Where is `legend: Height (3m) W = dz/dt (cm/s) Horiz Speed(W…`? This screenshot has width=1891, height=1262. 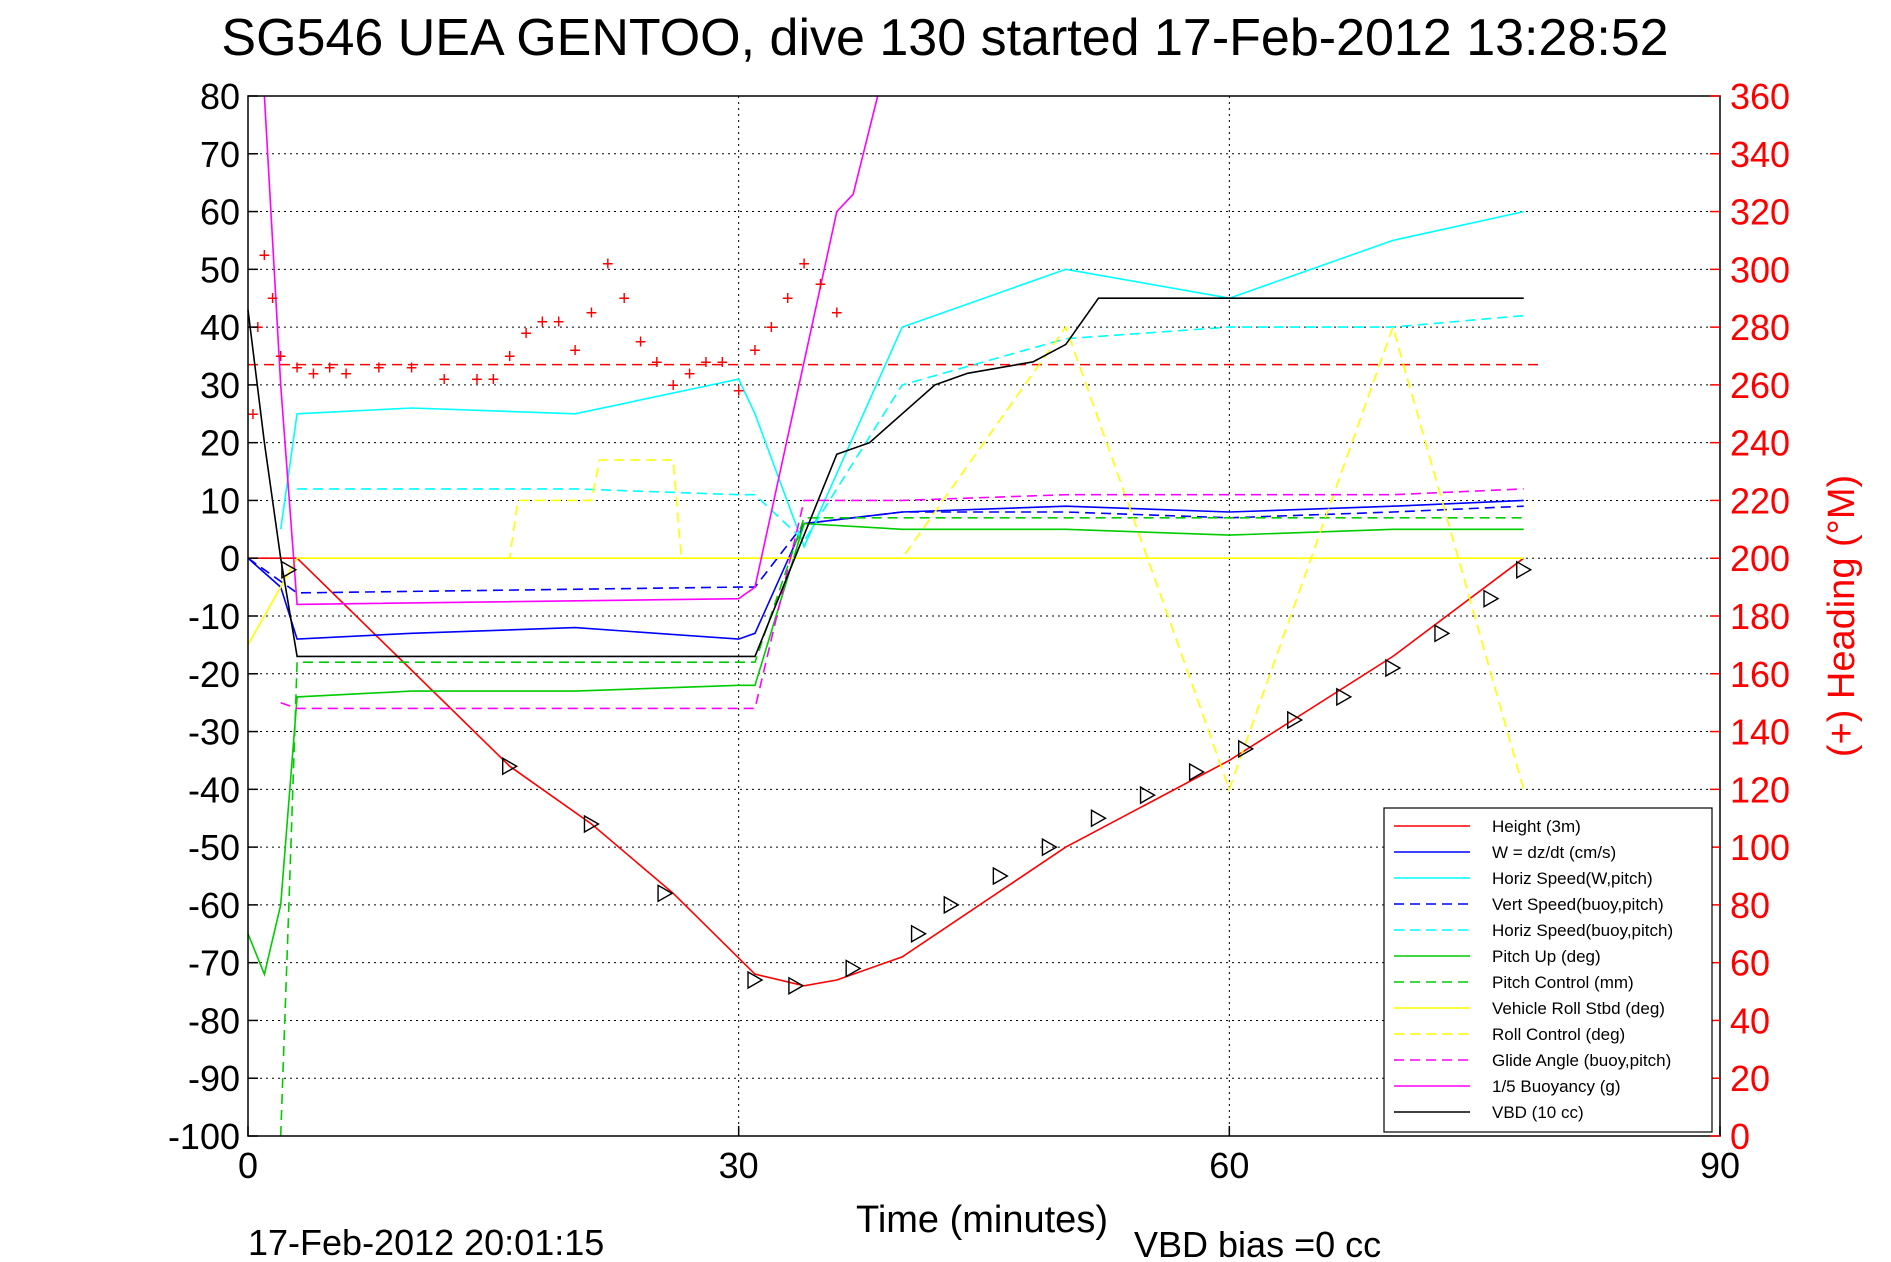
legend: Height (3m) W = dz/dt (cm/s) Horiz Speed(W… is located at coordinates (1548, 970).